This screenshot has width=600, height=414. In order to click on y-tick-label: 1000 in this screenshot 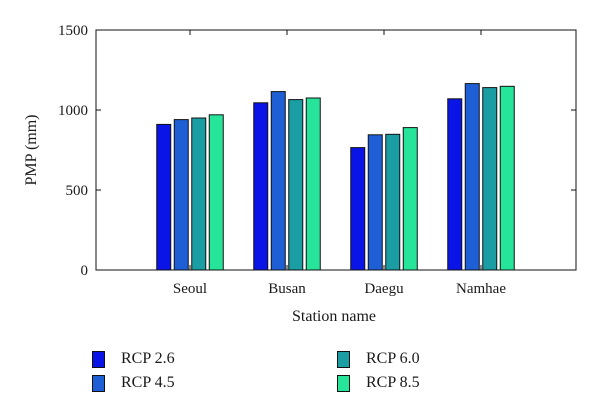, I will do `click(73, 111)`.